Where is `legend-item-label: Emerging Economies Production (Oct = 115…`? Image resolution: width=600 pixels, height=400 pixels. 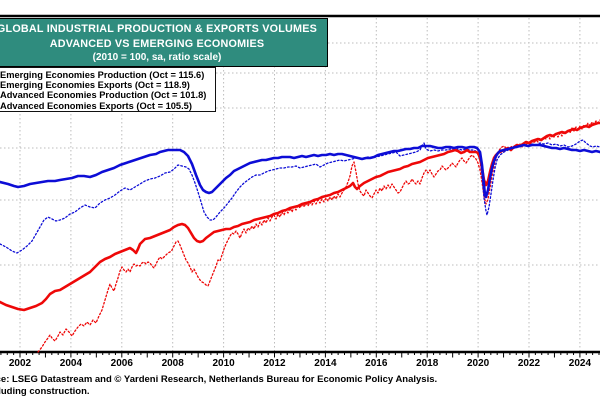 legend-item-label: Emerging Economies Production (Oct = 115… is located at coordinates (102, 75).